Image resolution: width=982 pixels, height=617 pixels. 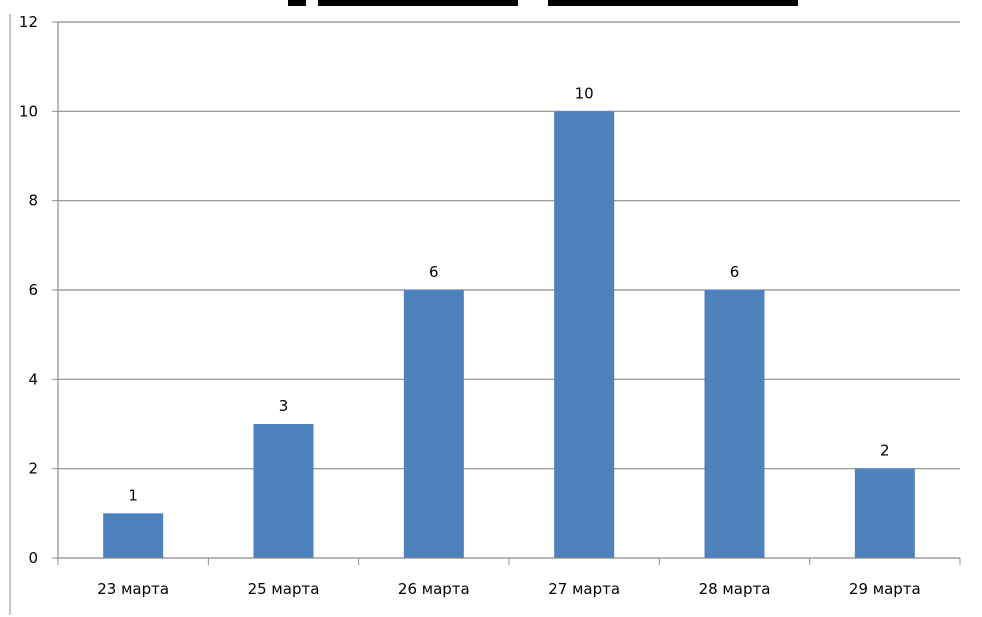 I want to click on x-tick-label: 26 марта, so click(x=434, y=589).